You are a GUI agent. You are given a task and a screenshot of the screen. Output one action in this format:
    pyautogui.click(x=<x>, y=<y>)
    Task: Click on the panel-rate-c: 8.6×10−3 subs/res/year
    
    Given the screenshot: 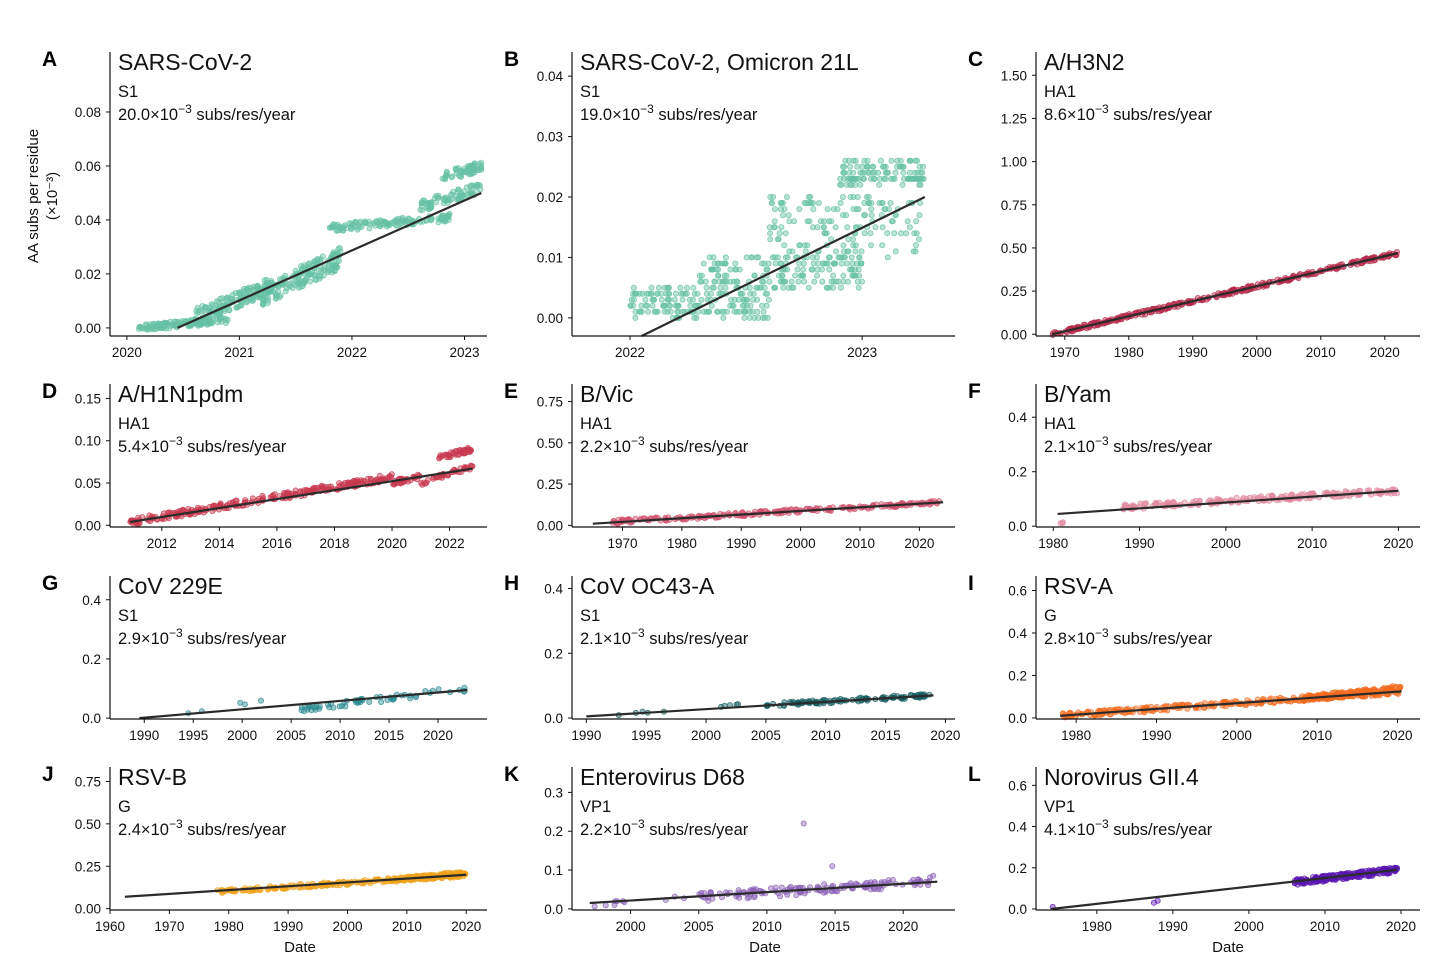 What is the action you would take?
    pyautogui.click(x=1128, y=113)
    